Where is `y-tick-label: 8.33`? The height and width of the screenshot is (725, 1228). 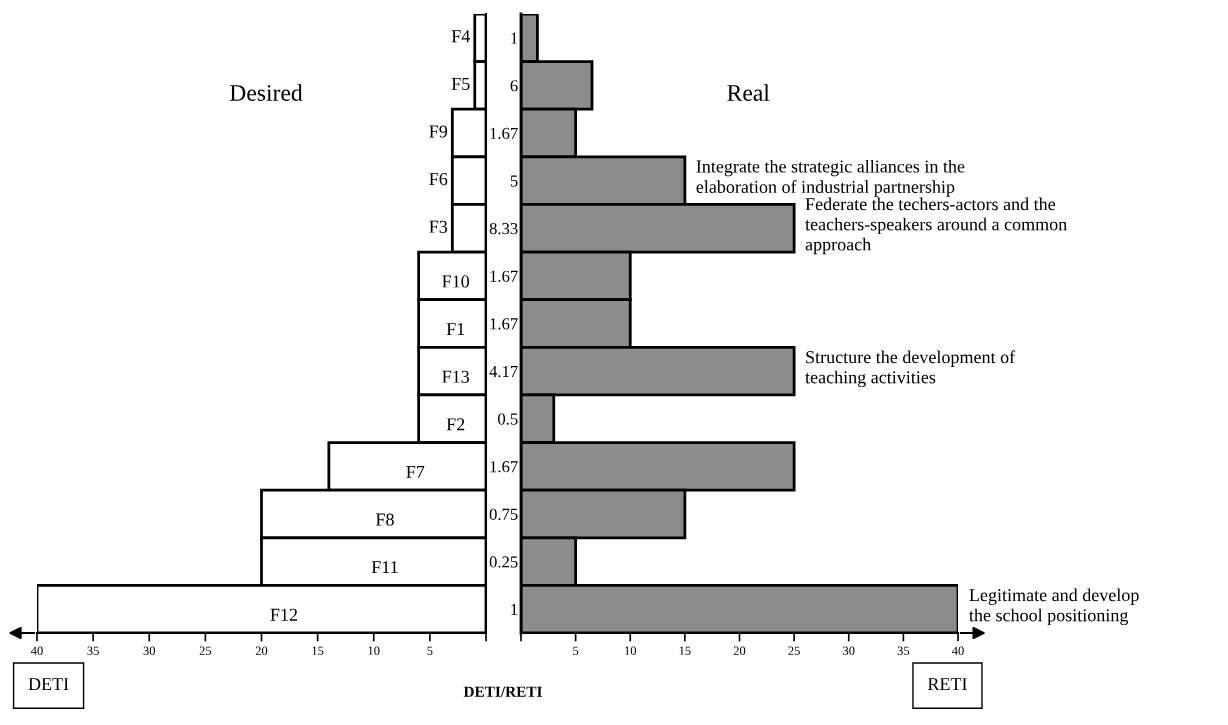
y-tick-label: 8.33 is located at coordinates (503, 228).